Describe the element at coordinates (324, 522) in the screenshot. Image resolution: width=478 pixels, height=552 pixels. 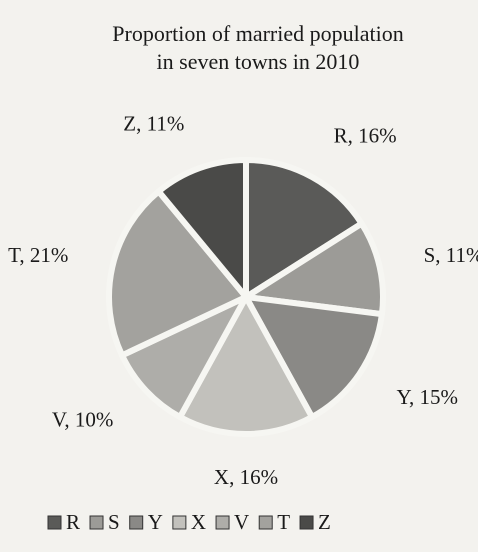
I see `legend-label: Z` at that location.